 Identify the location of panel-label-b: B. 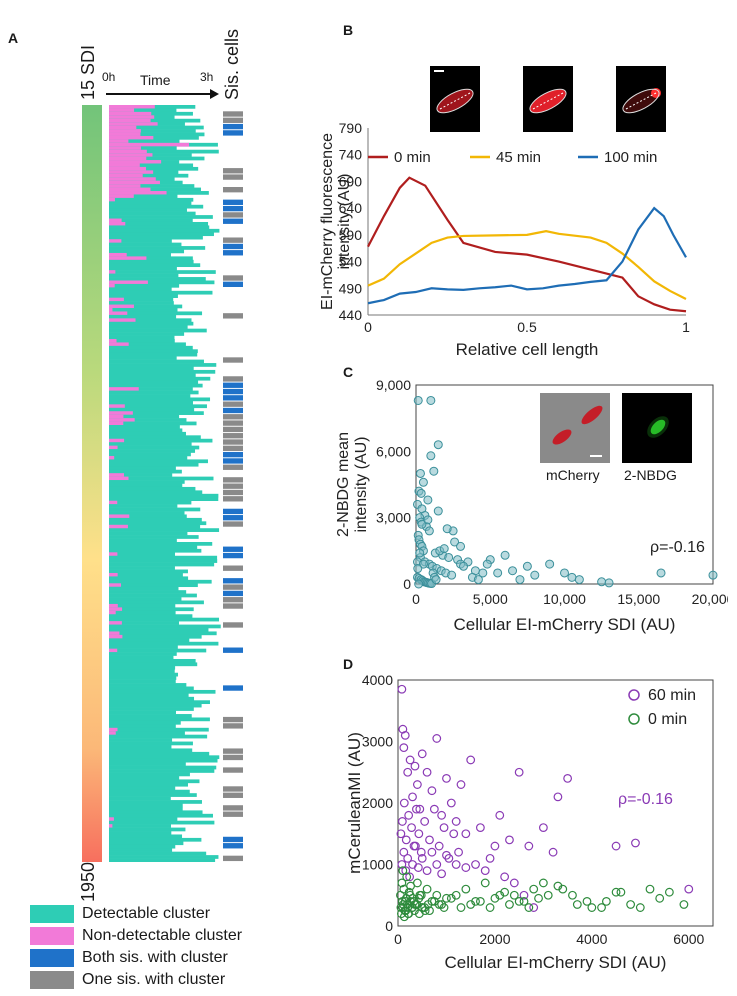
(348, 30).